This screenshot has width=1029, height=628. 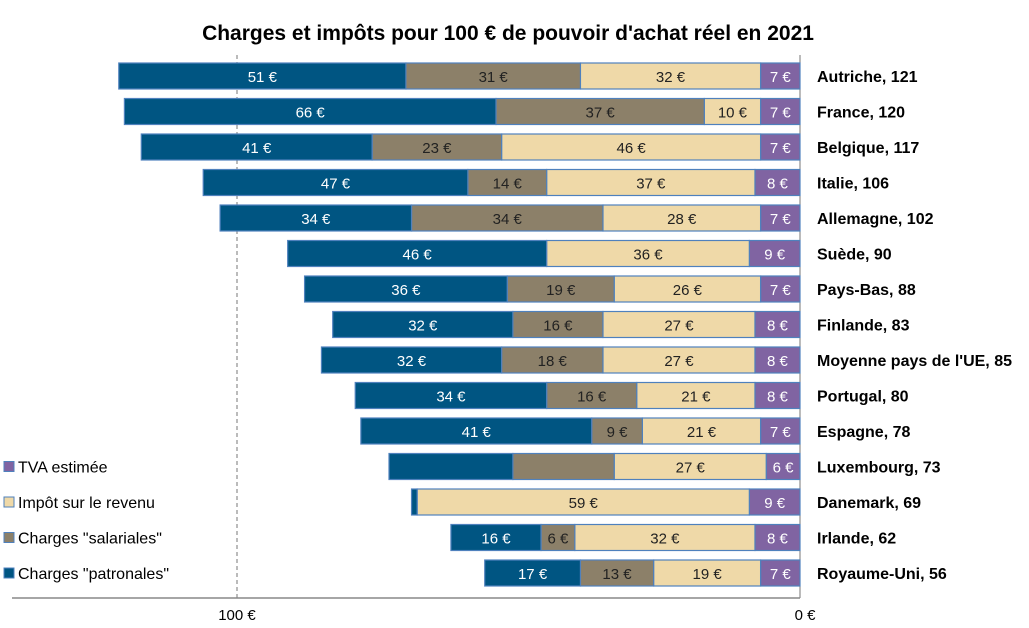 What do you see at coordinates (702, 432) in the screenshot?
I see `data-label: 21 €` at bounding box center [702, 432].